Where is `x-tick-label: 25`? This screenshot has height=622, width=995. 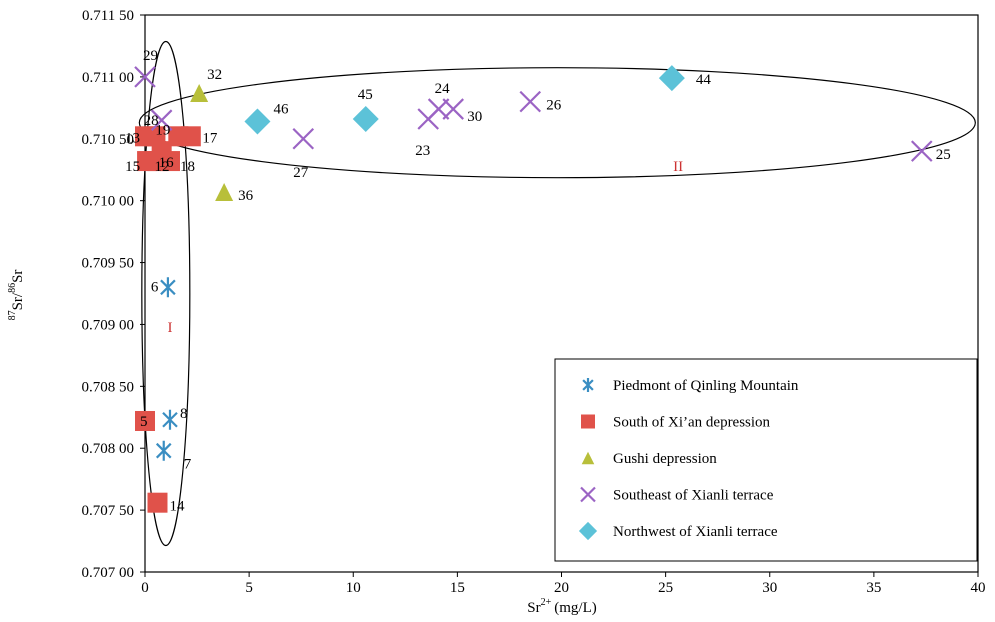
x-tick-label: 25 is located at coordinates (665, 588).